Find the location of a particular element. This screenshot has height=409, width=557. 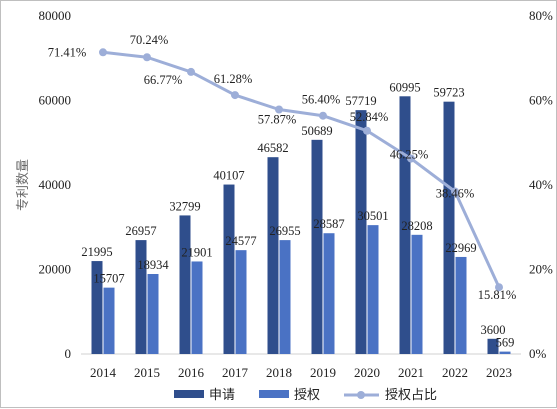

data-label-application: 59723 is located at coordinates (448, 93).